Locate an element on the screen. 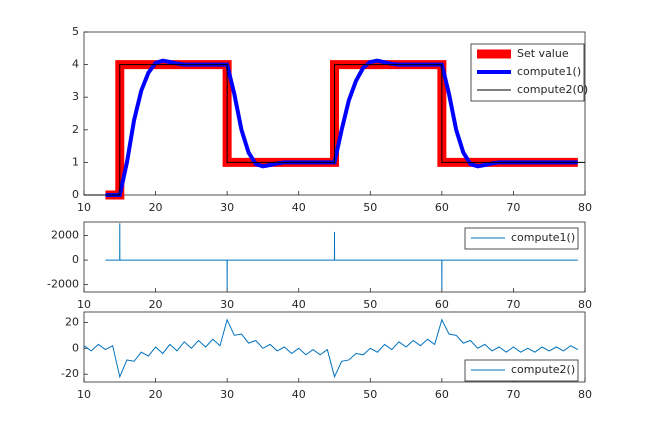  y-tick-label: -2000 is located at coordinates (63, 284).